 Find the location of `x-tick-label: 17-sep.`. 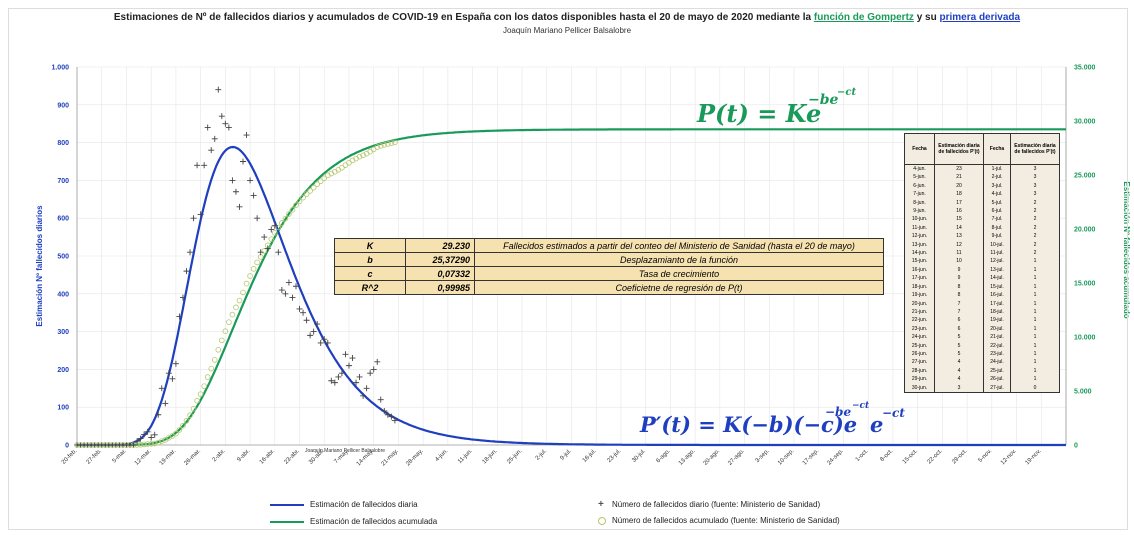

x-tick-label: 17-sep. is located at coordinates (811, 457).